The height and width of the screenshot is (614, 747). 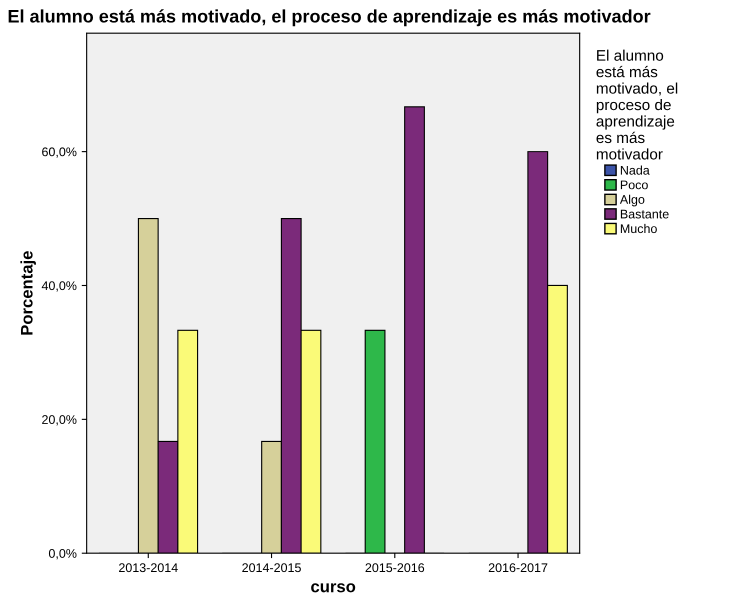 What do you see at coordinates (329, 17) in the screenshot?
I see `chart-title: El alumno está más motivado, el proceso de aprendizaje es más motivador` at bounding box center [329, 17].